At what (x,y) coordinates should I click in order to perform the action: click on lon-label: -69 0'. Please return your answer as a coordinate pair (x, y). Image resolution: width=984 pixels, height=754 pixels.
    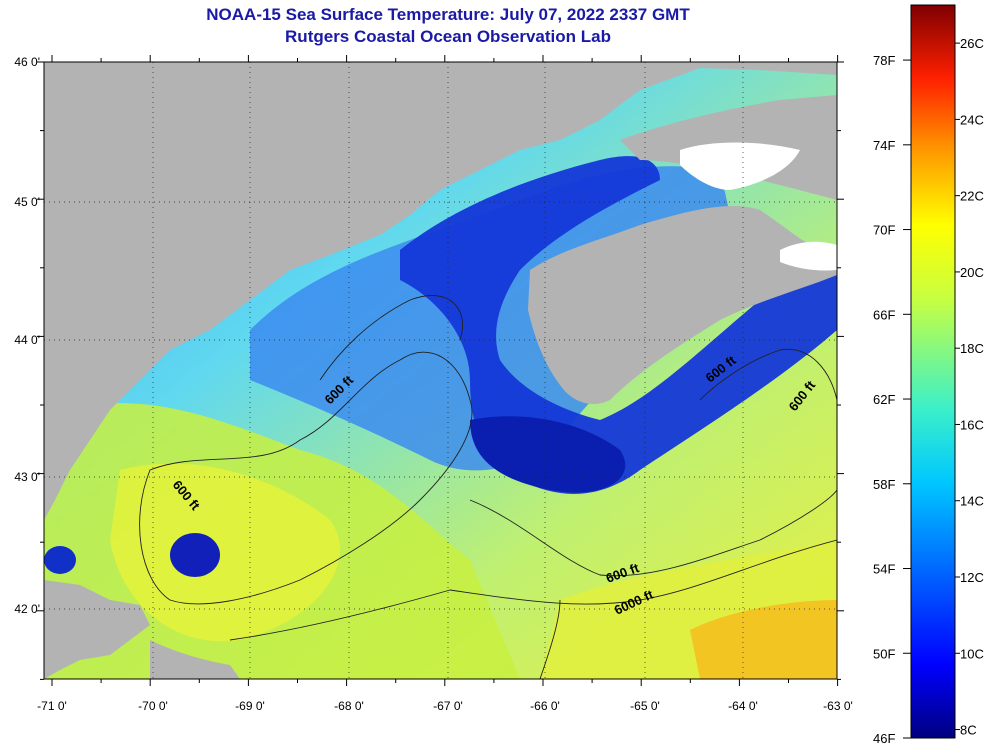
    Looking at the image, I should click on (250, 706).